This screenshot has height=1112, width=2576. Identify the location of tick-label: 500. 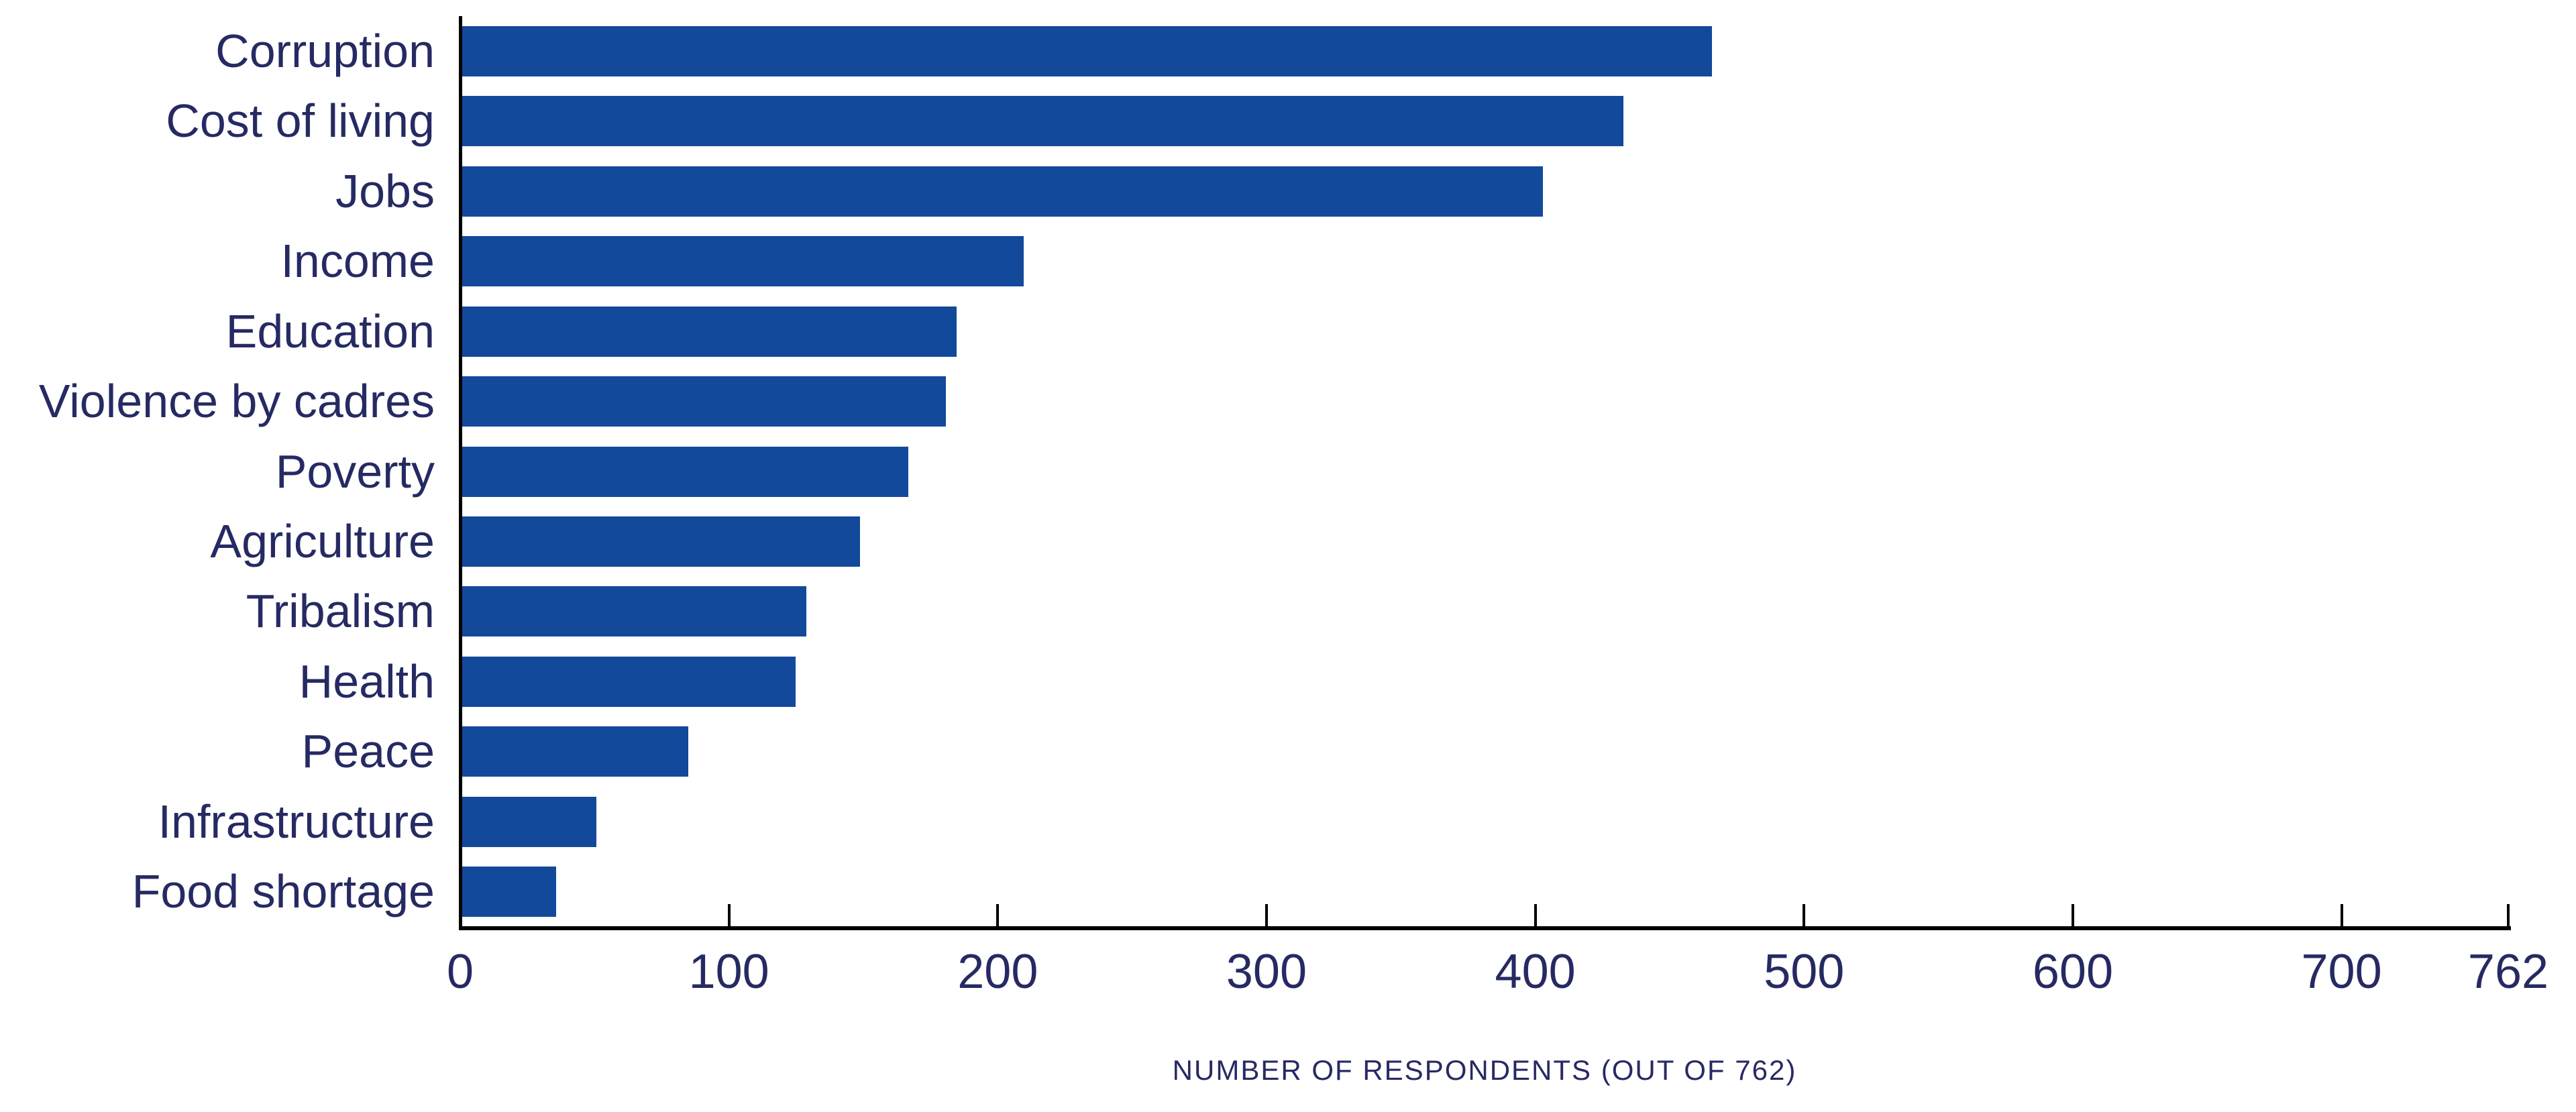
(1804, 972).